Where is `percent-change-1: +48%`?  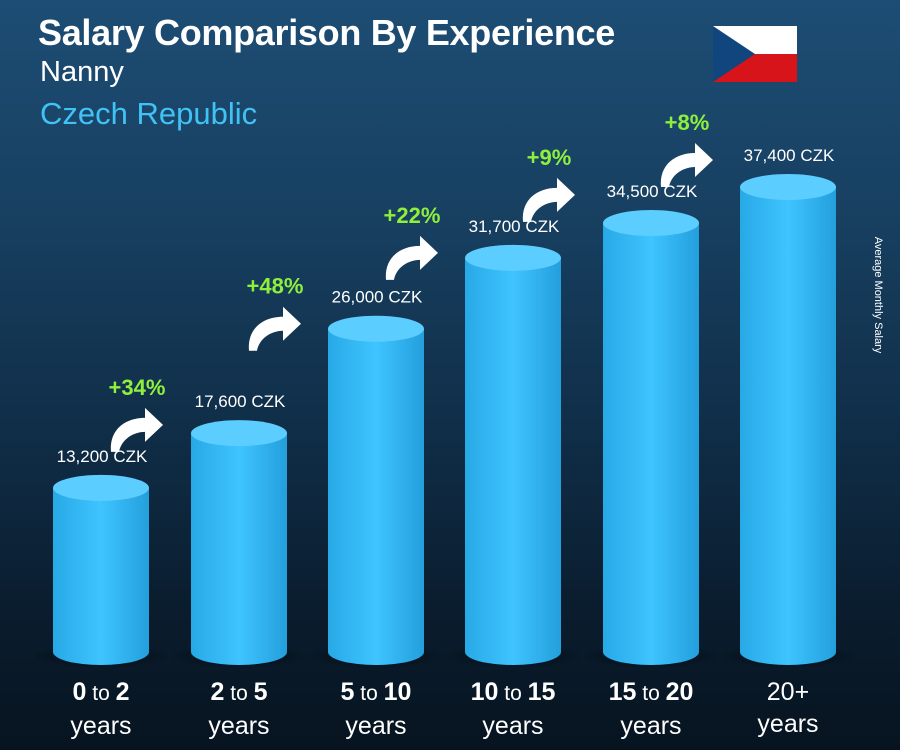 percent-change-1: +48% is located at coordinates (275, 286).